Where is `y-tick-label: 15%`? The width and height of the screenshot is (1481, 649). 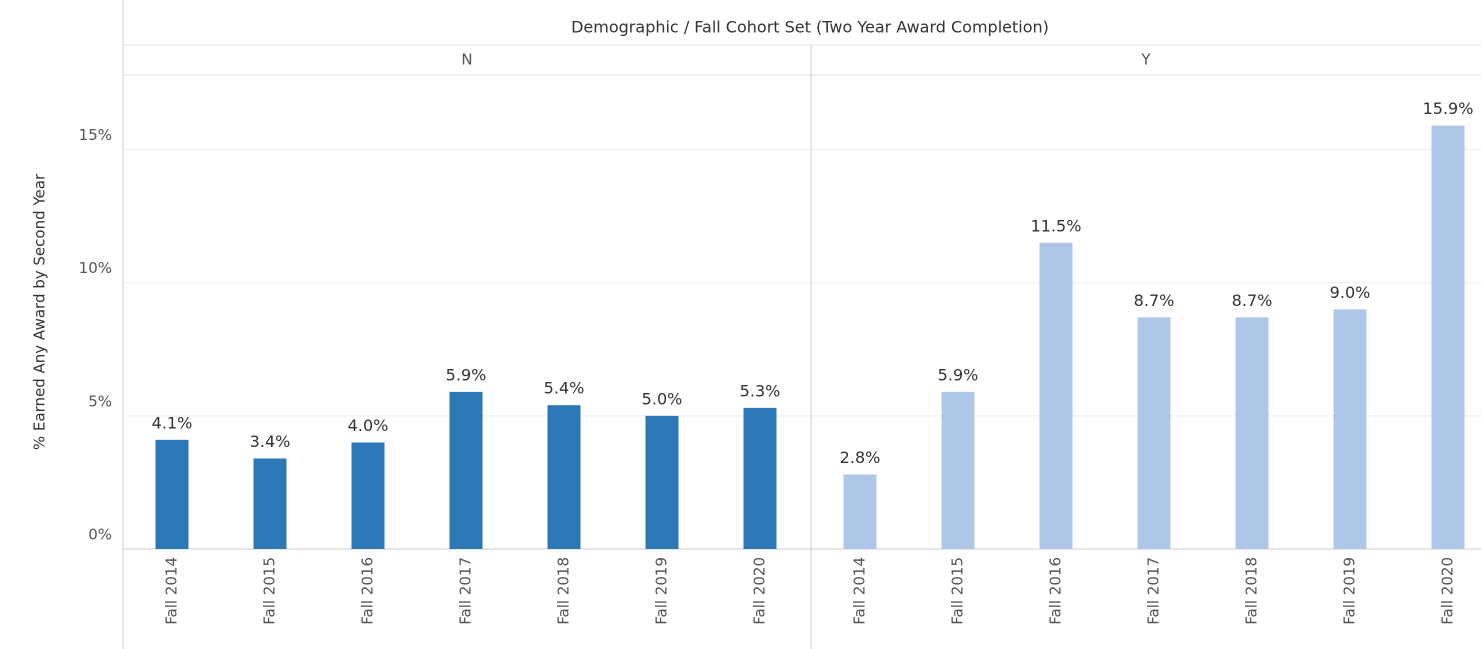
y-tick-label: 15% is located at coordinates (95, 135).